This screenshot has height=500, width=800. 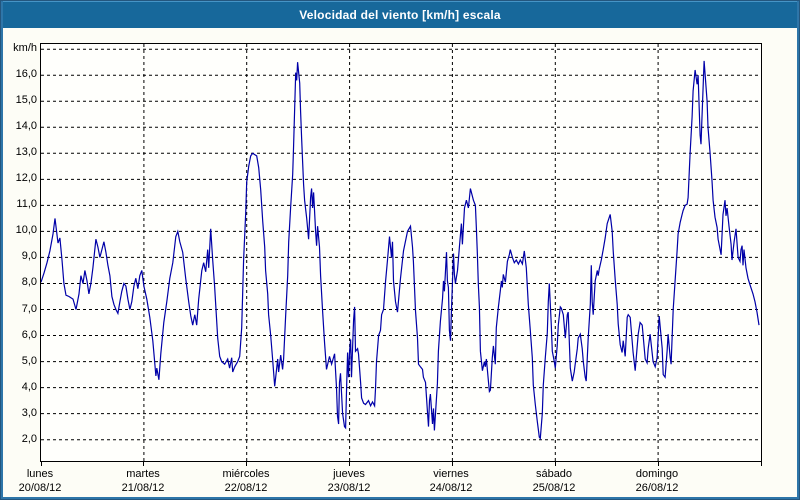 I want to click on x-axis-date: 21/08/12, so click(x=143, y=488).